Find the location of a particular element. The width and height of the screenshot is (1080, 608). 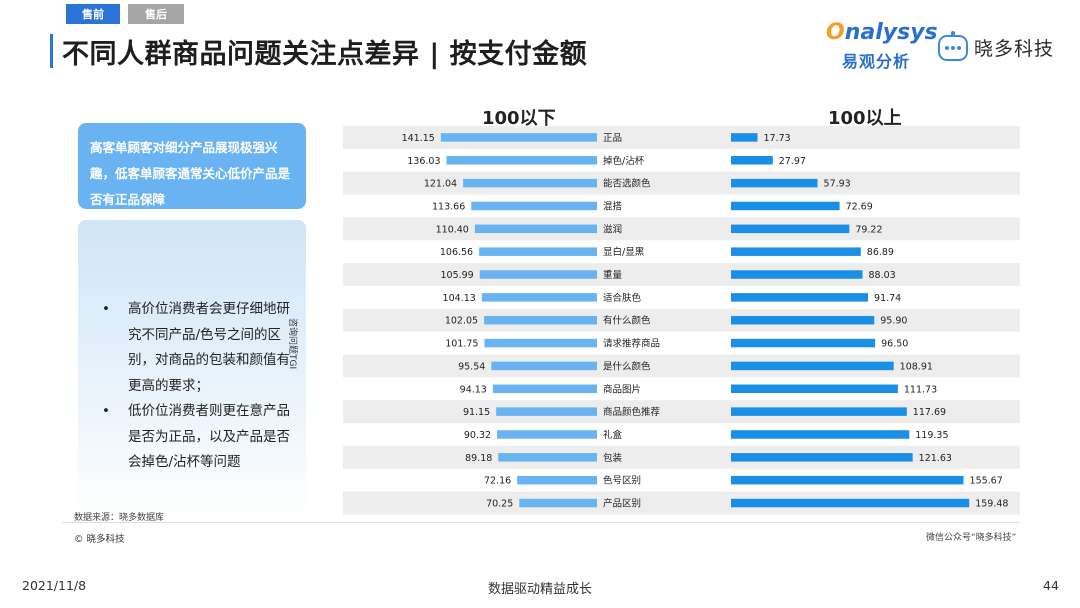

data-source: 数据来源：晓多数据库 is located at coordinates (119, 518).